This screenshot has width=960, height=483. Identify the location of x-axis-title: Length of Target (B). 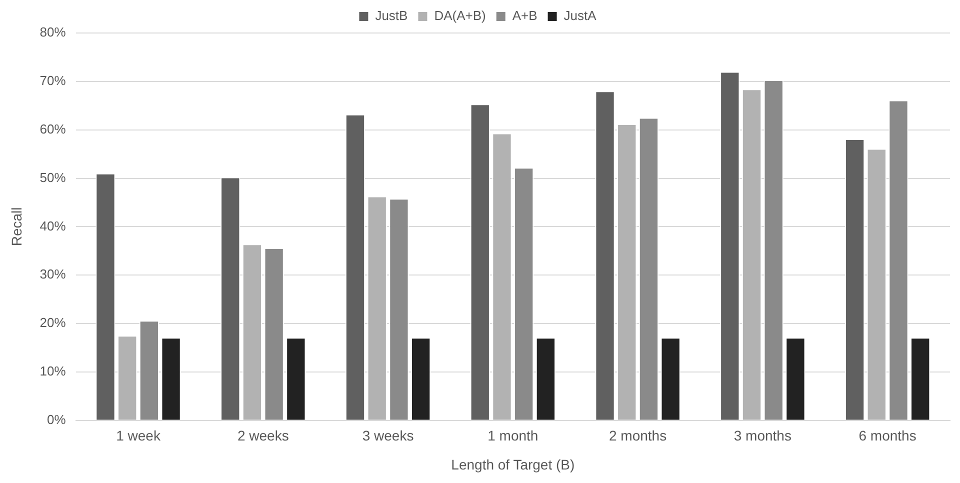
(513, 464).